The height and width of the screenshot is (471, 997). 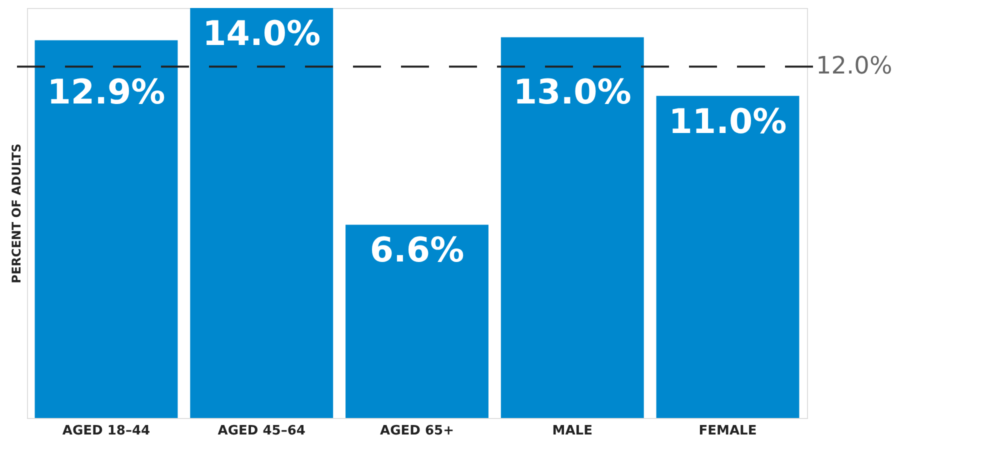 What do you see at coordinates (727, 431) in the screenshot?
I see `x-tick-label: FEMALE` at bounding box center [727, 431].